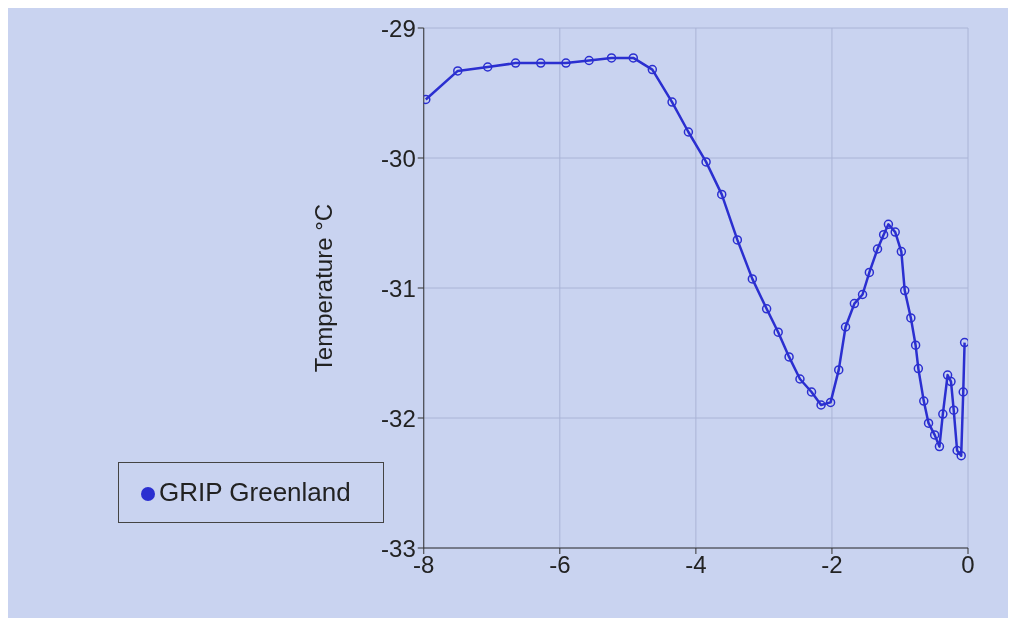  I want to click on x-tick-label: 0, so click(968, 565).